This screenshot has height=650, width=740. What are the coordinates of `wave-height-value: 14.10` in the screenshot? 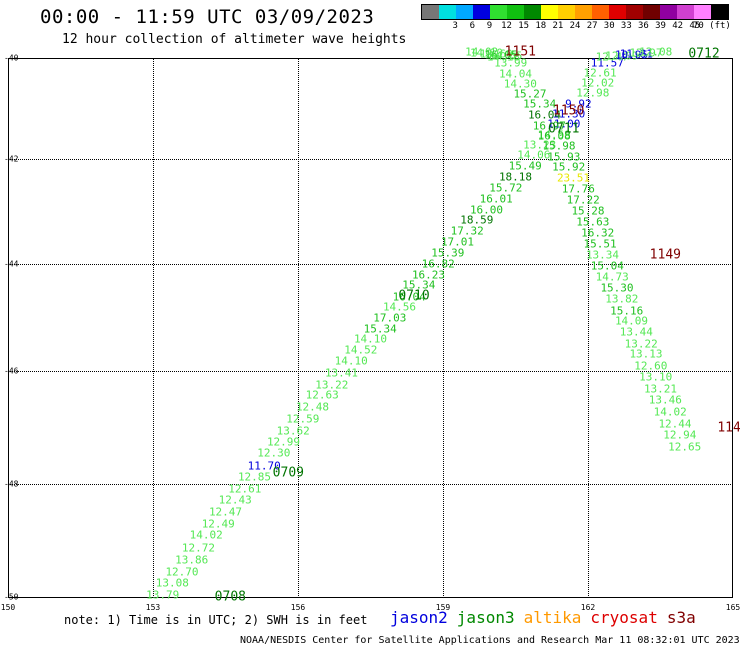 It's located at (370, 339).